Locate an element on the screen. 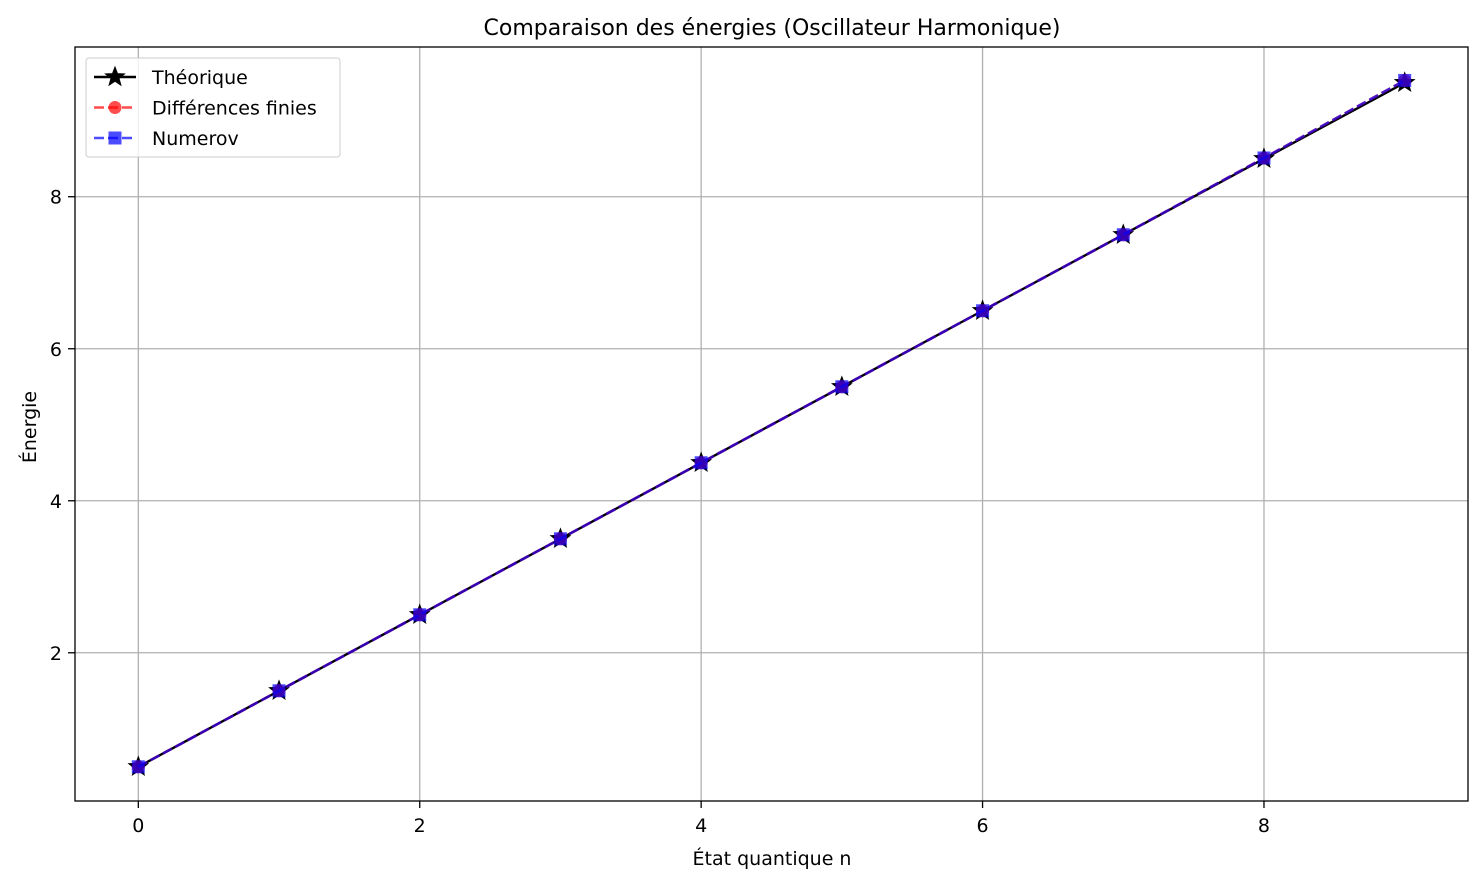 Image resolution: width=1484 pixels, height=888 pixels. legend-label: Théorique is located at coordinates (199, 78).